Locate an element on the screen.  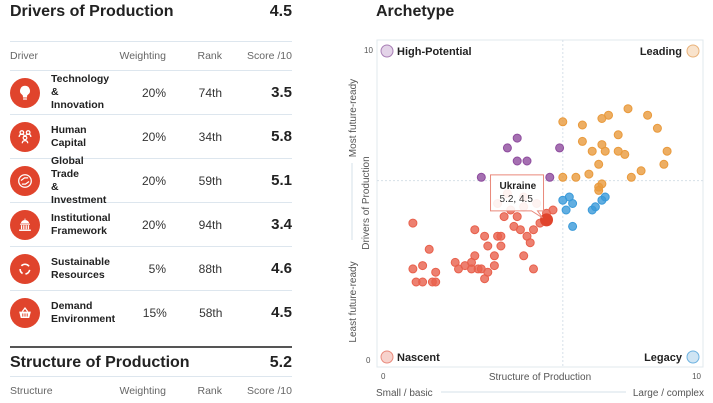
tooltip-country: Ukraine is located at coordinates (518, 186).